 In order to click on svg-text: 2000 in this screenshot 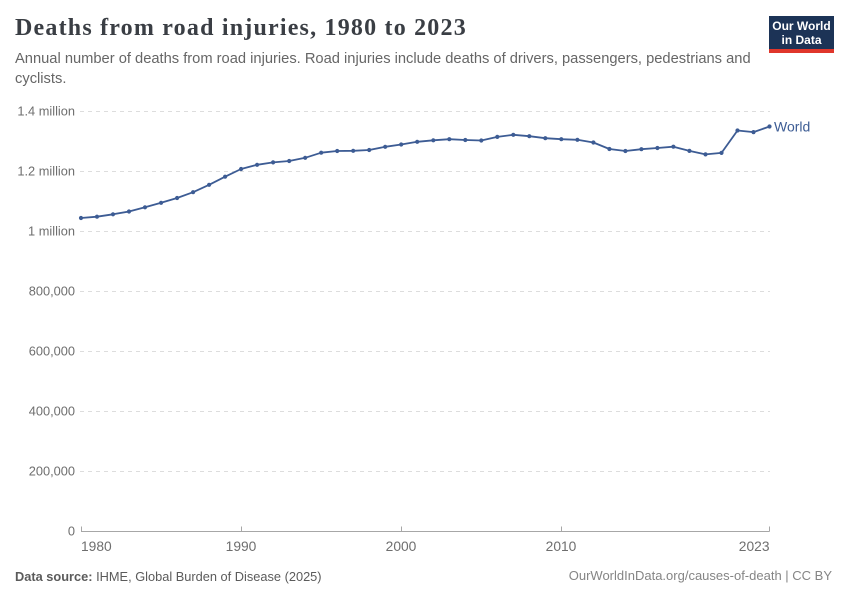, I will do `click(401, 546)`.